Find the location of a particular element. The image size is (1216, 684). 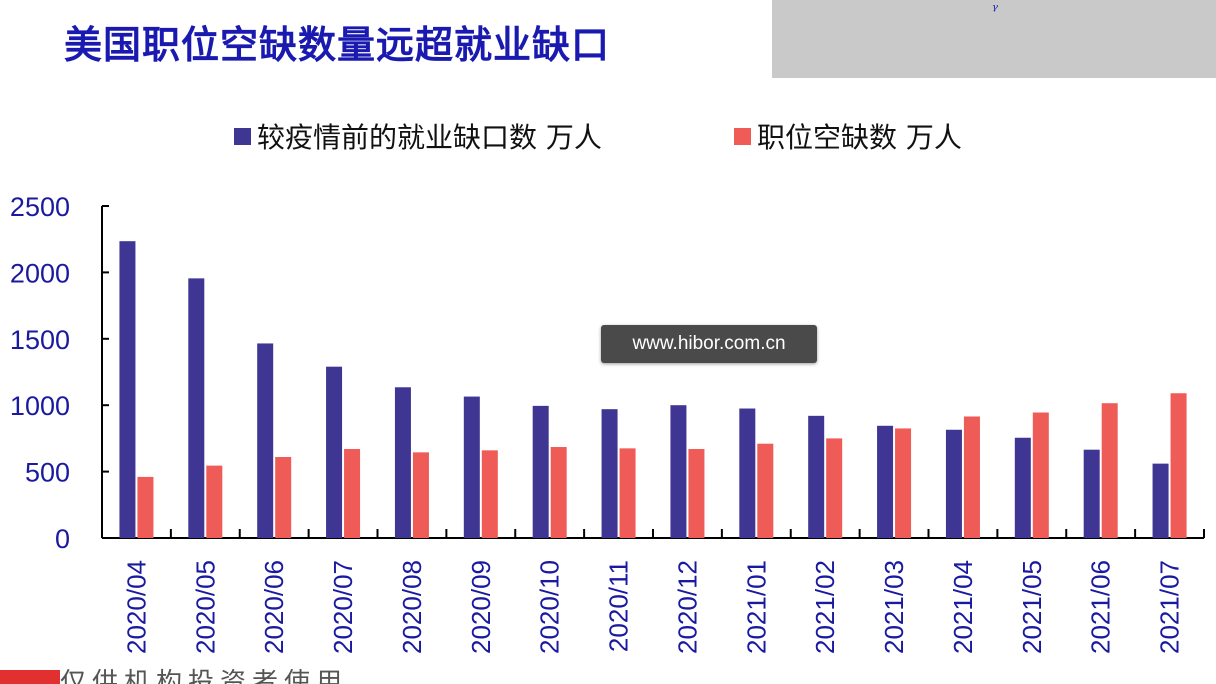

y-tick-label: 2500 is located at coordinates (40, 207).